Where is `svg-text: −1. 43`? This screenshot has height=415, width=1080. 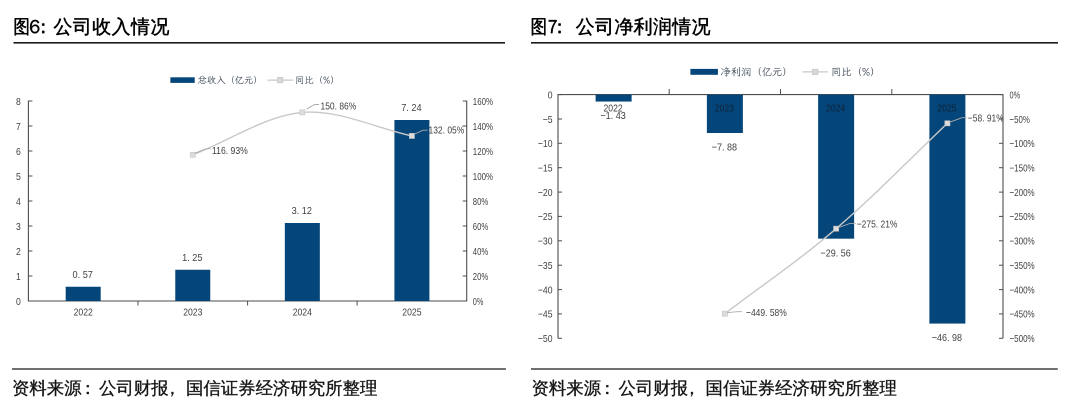
svg-text: −1. 43 is located at coordinates (613, 116).